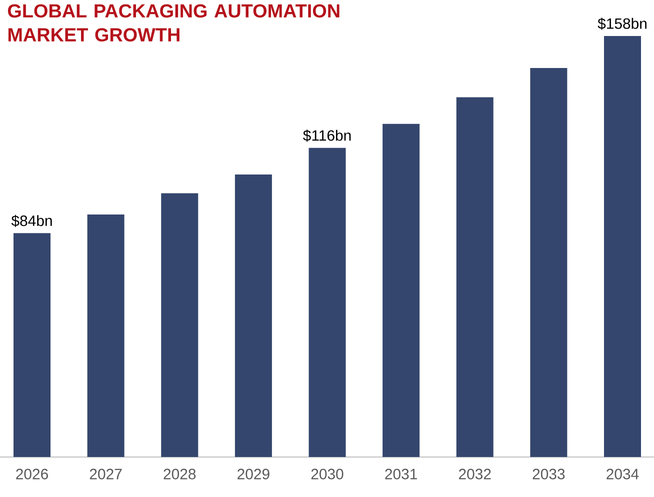  Describe the element at coordinates (475, 474) in the screenshot. I see `x-tick-label: 2032` at that location.